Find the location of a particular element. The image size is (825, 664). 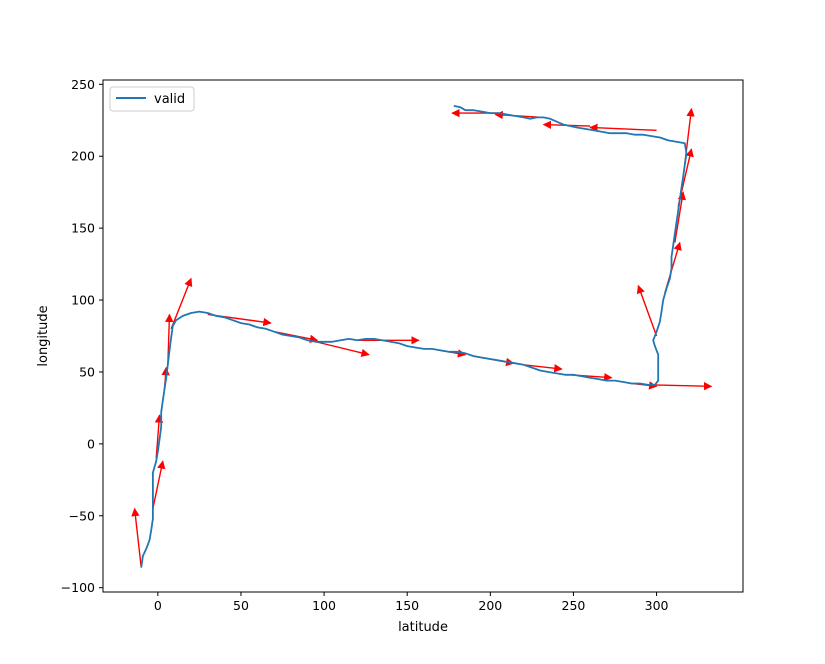

legend: valid is located at coordinates (152, 99).